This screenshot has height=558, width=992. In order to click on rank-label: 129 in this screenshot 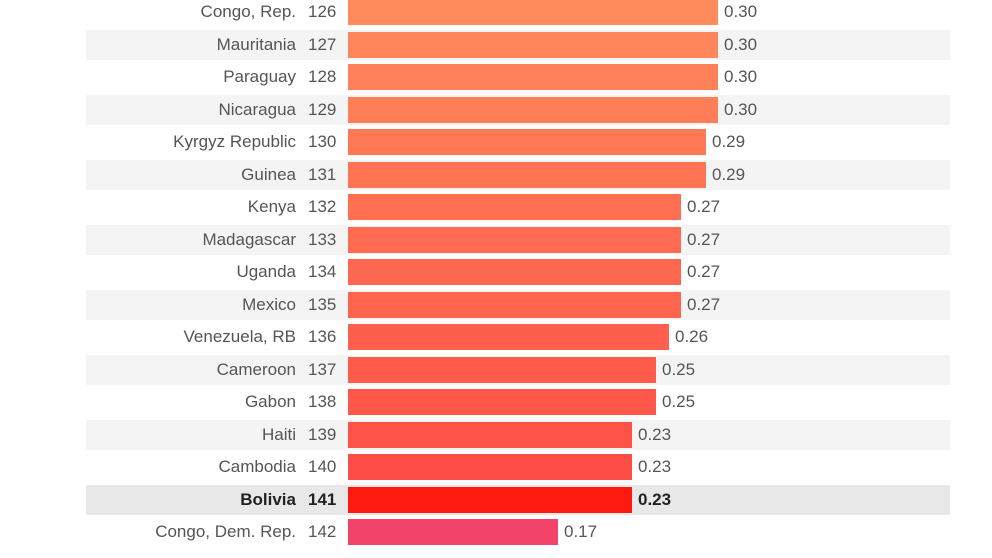, I will do `click(322, 109)`.